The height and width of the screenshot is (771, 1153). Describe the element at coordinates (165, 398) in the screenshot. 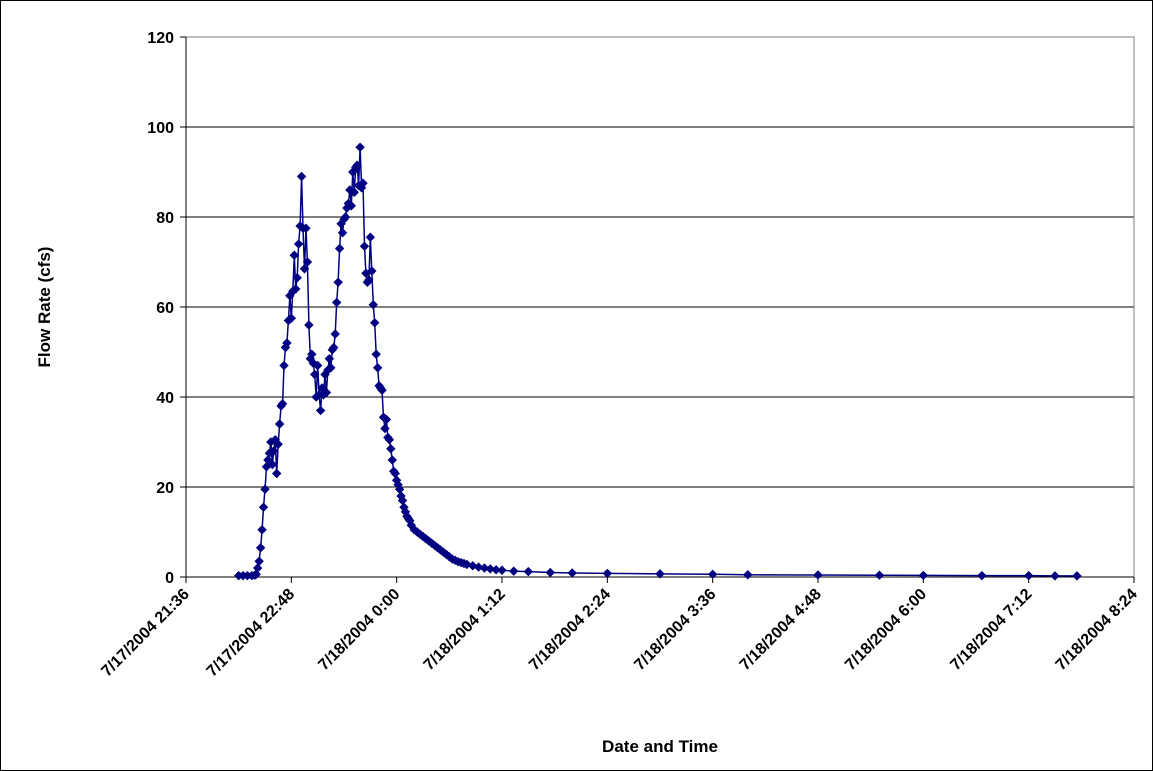

I see `y-tick-label: 40` at that location.